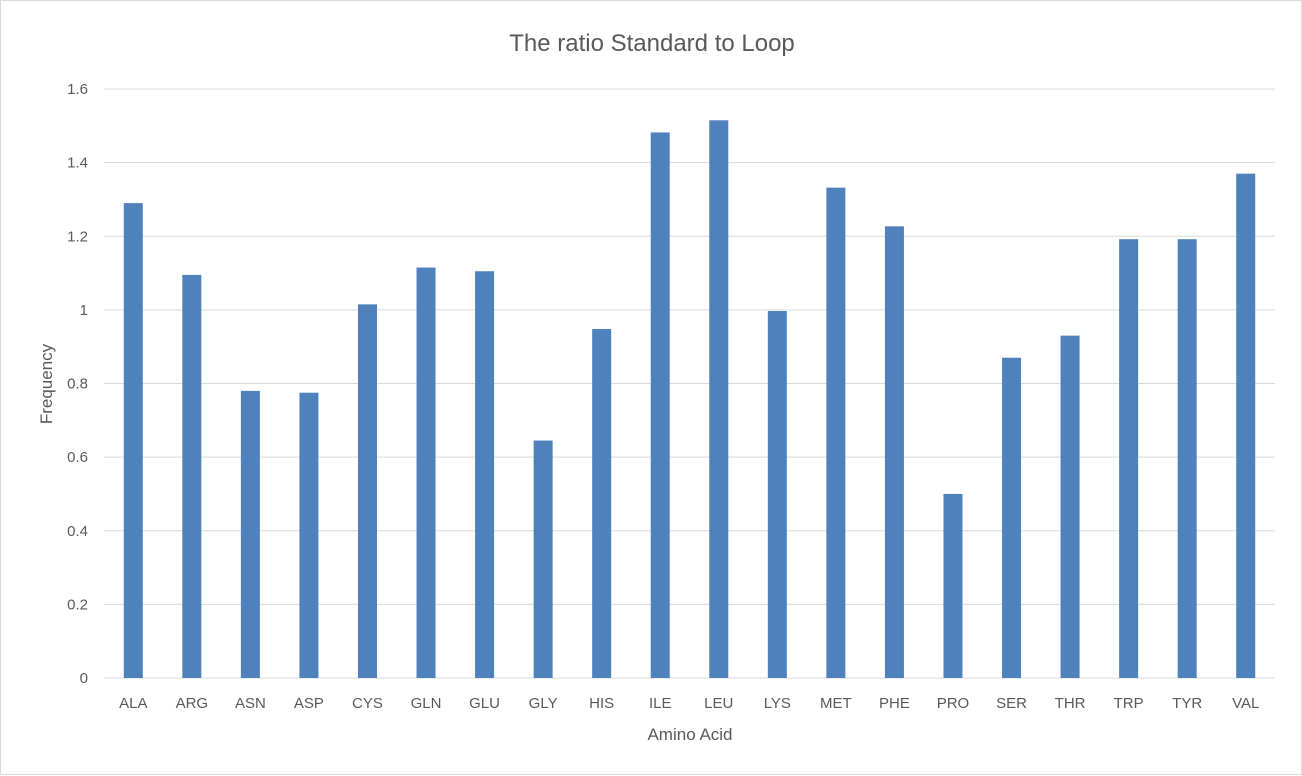 Image resolution: width=1302 pixels, height=776 pixels. What do you see at coordinates (894, 452) in the screenshot?
I see `bar-phe` at bounding box center [894, 452].